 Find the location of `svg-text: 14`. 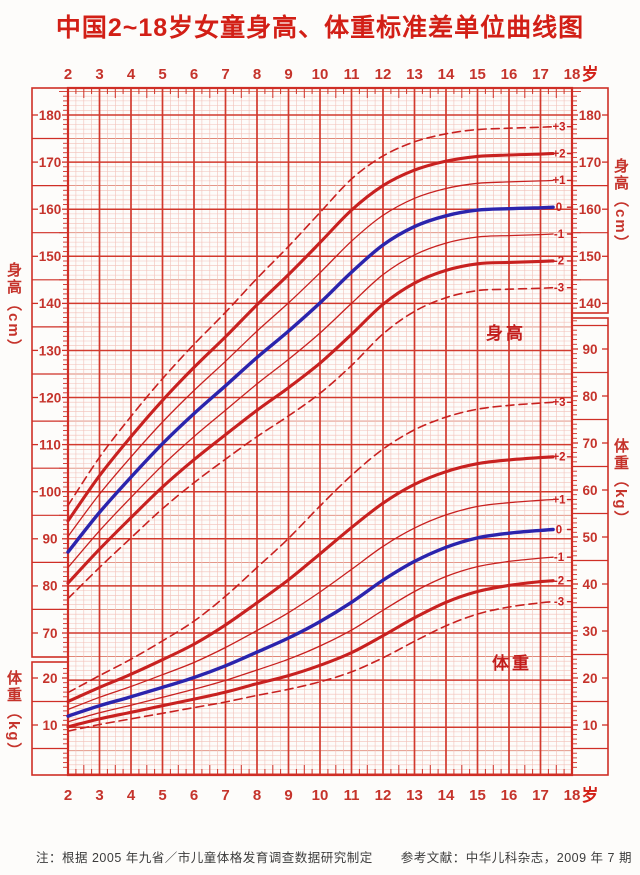

svg-text: 14 is located at coordinates (446, 795).